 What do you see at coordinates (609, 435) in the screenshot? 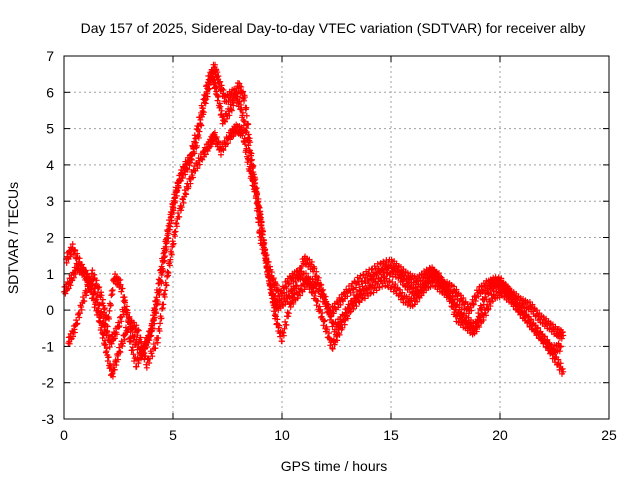
I see `x-tick-label: 25` at bounding box center [609, 435].